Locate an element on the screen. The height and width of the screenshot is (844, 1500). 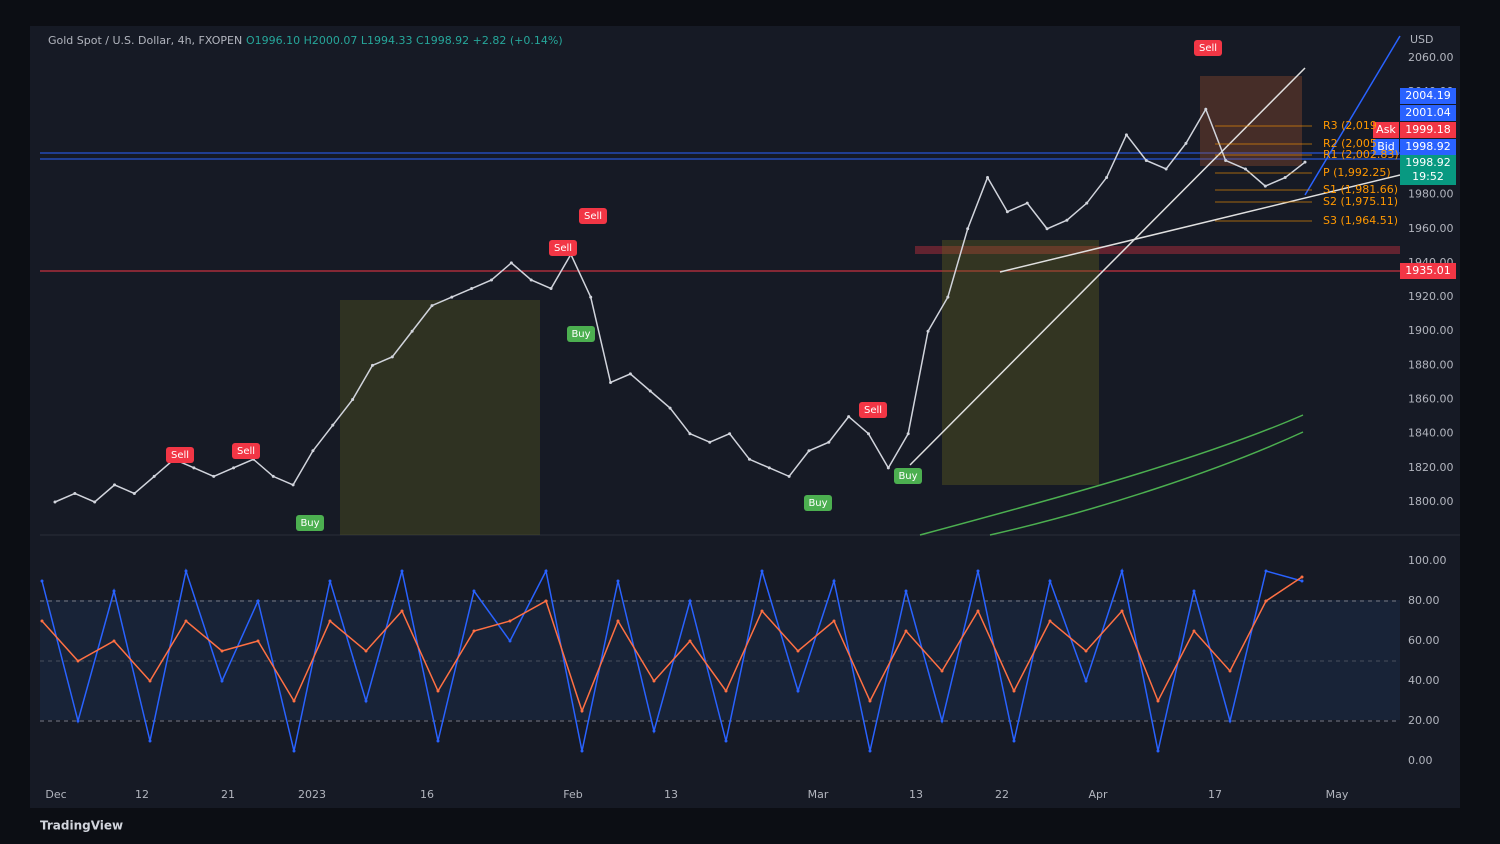
y-tick-label: 1840.00 is located at coordinates (1431, 433).